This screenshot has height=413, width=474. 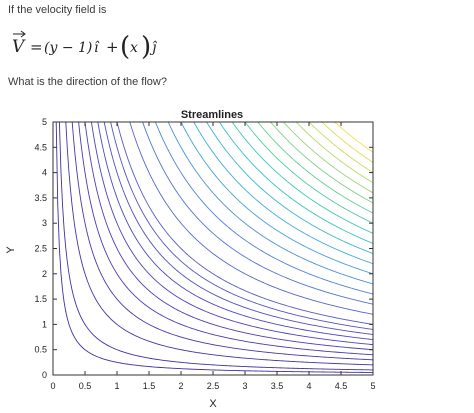 What do you see at coordinates (213, 386) in the screenshot?
I see `x-tick-label: 2.5` at bounding box center [213, 386].